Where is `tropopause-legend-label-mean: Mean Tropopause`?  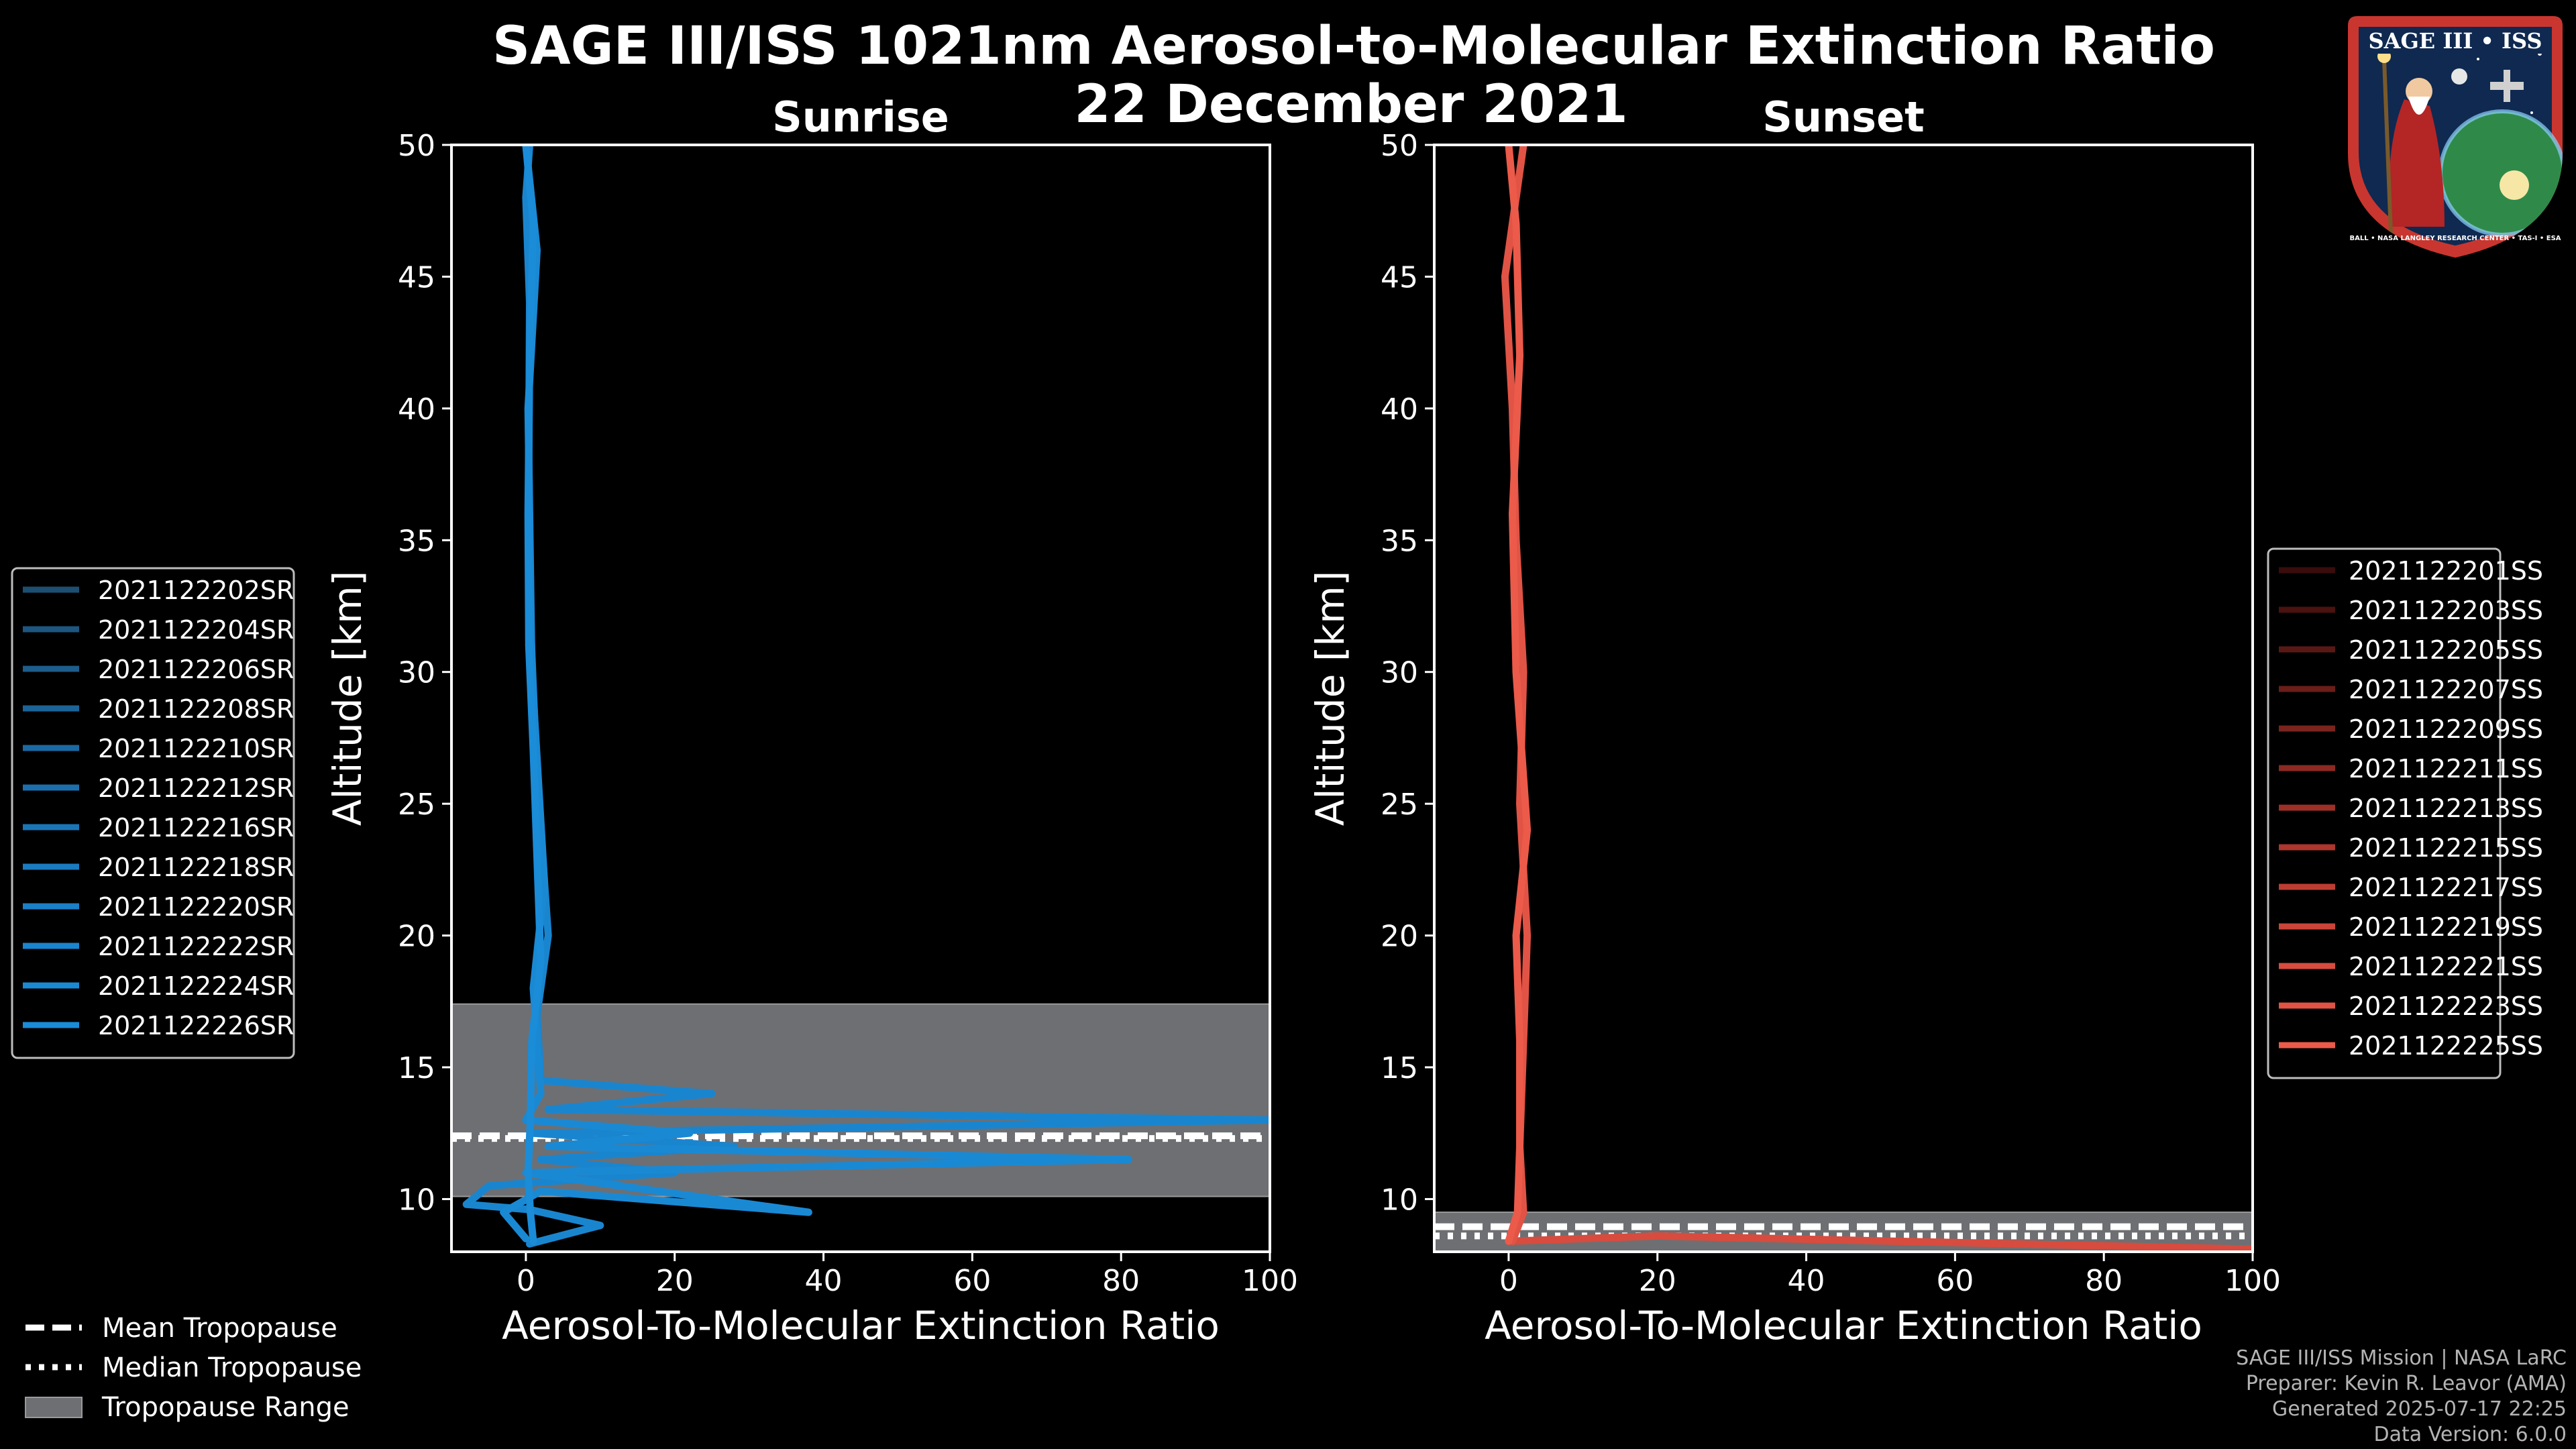 tropopause-legend-label-mean: Mean Tropopause is located at coordinates (219, 1328).